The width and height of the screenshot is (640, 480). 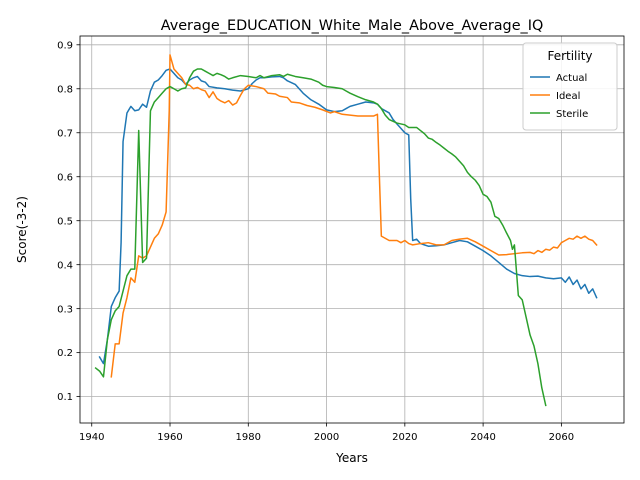 What do you see at coordinates (169, 437) in the screenshot?
I see `x-tick-label-1: 1960` at bounding box center [169, 437].